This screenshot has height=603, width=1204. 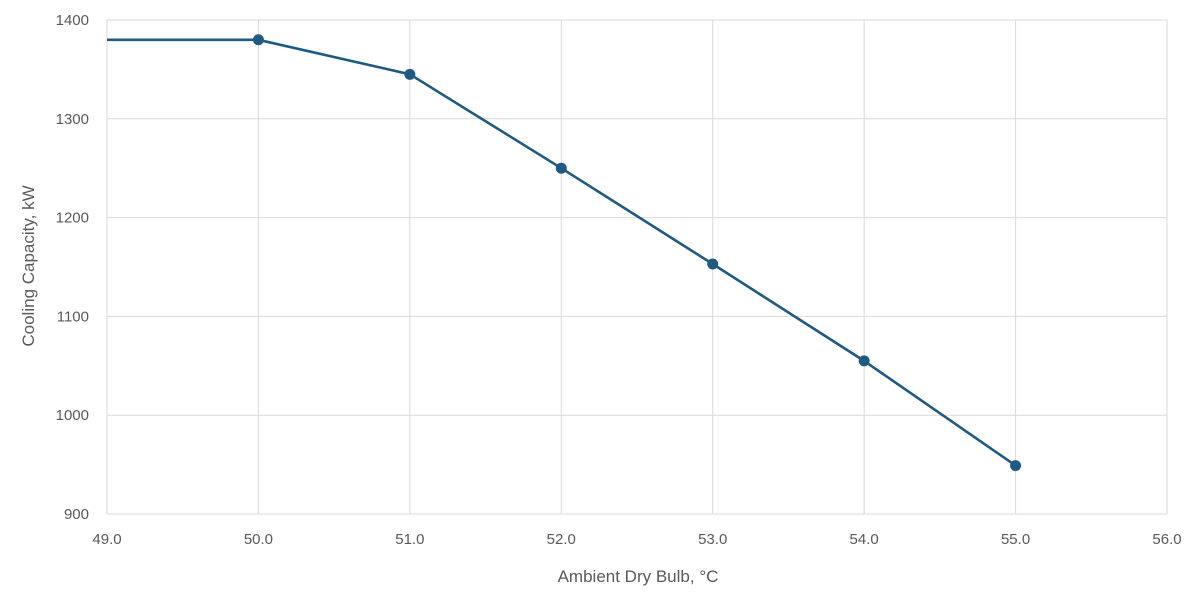 What do you see at coordinates (72, 218) in the screenshot?
I see `y-tick-label: 1200` at bounding box center [72, 218].